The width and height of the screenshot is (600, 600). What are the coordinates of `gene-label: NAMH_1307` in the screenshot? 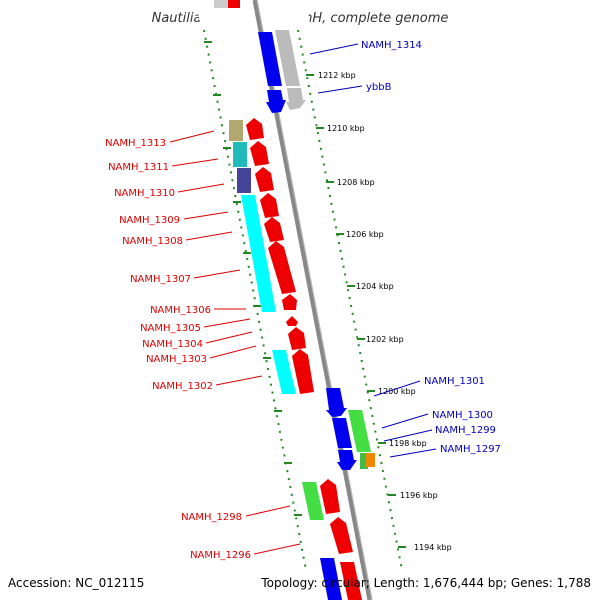 It's located at (160, 279).